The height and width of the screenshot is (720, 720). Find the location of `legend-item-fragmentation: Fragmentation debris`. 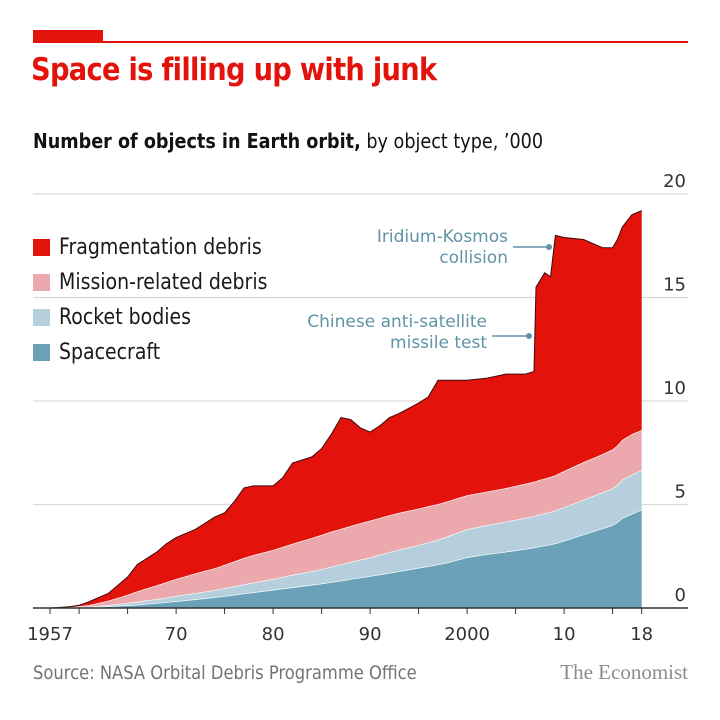

legend-item-fragmentation: Fragmentation debris is located at coordinates (167, 247).